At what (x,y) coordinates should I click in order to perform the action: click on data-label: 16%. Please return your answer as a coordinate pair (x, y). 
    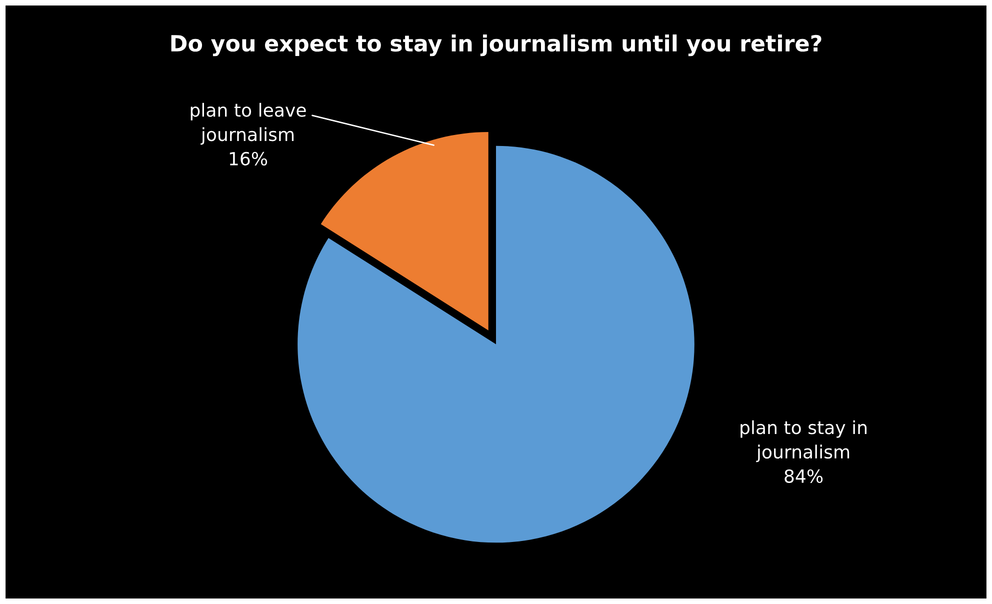
    Looking at the image, I should click on (249, 159).